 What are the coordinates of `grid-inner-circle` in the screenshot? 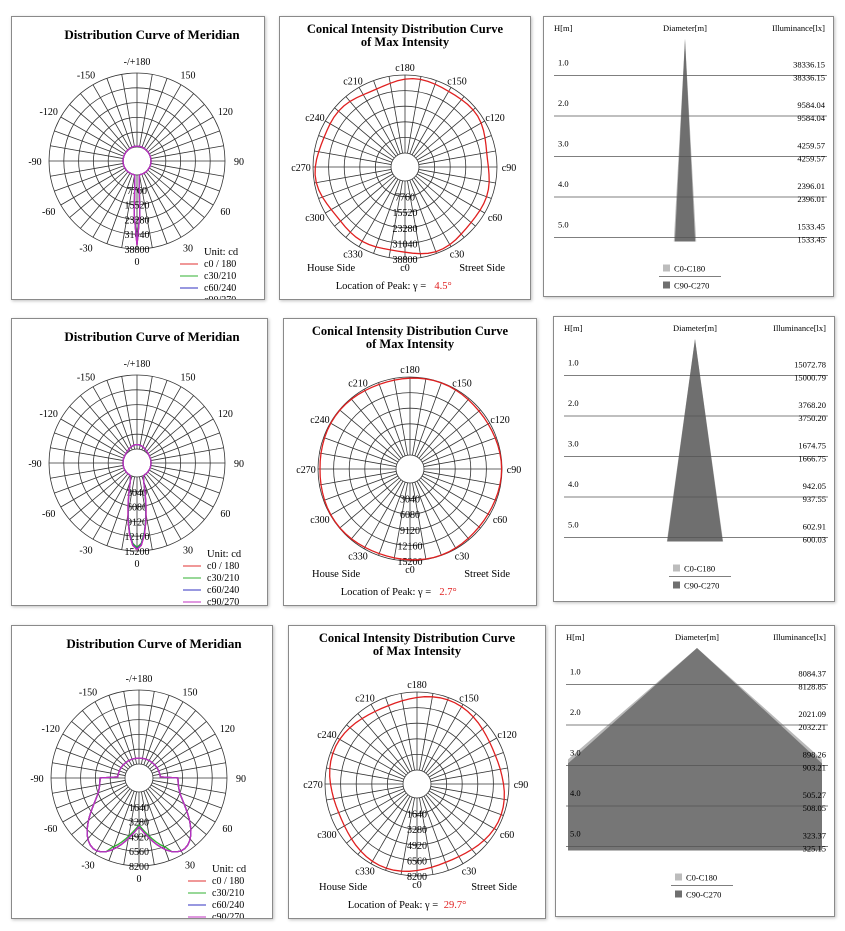 It's located at (405, 167).